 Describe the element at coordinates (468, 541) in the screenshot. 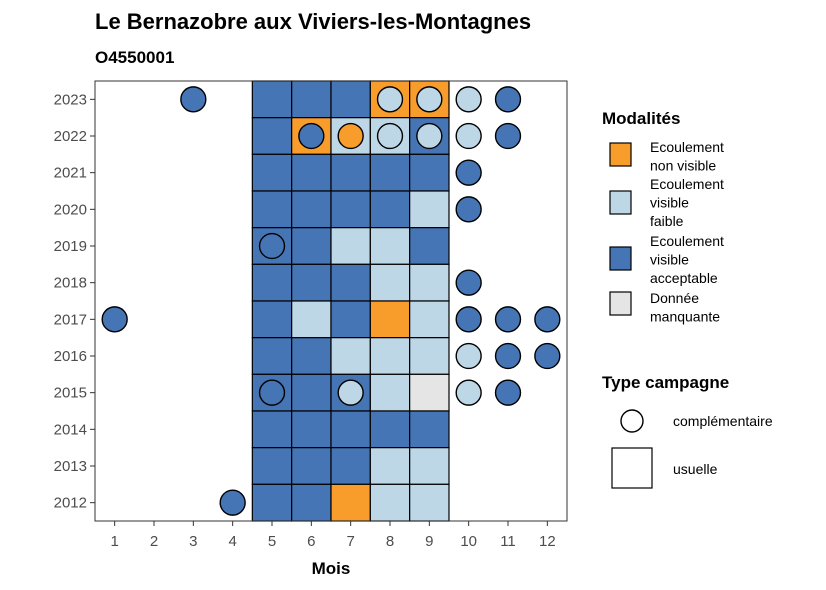

I see `x-tick-label: 10` at that location.